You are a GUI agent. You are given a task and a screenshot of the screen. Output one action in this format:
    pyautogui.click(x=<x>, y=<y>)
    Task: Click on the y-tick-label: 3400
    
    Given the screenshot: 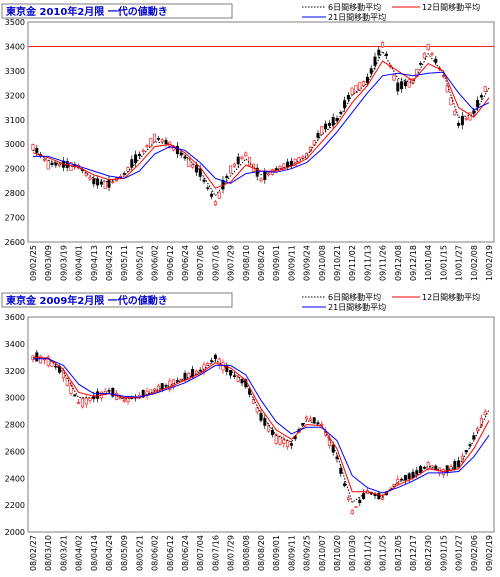 What is the action you would take?
    pyautogui.click(x=15, y=46)
    